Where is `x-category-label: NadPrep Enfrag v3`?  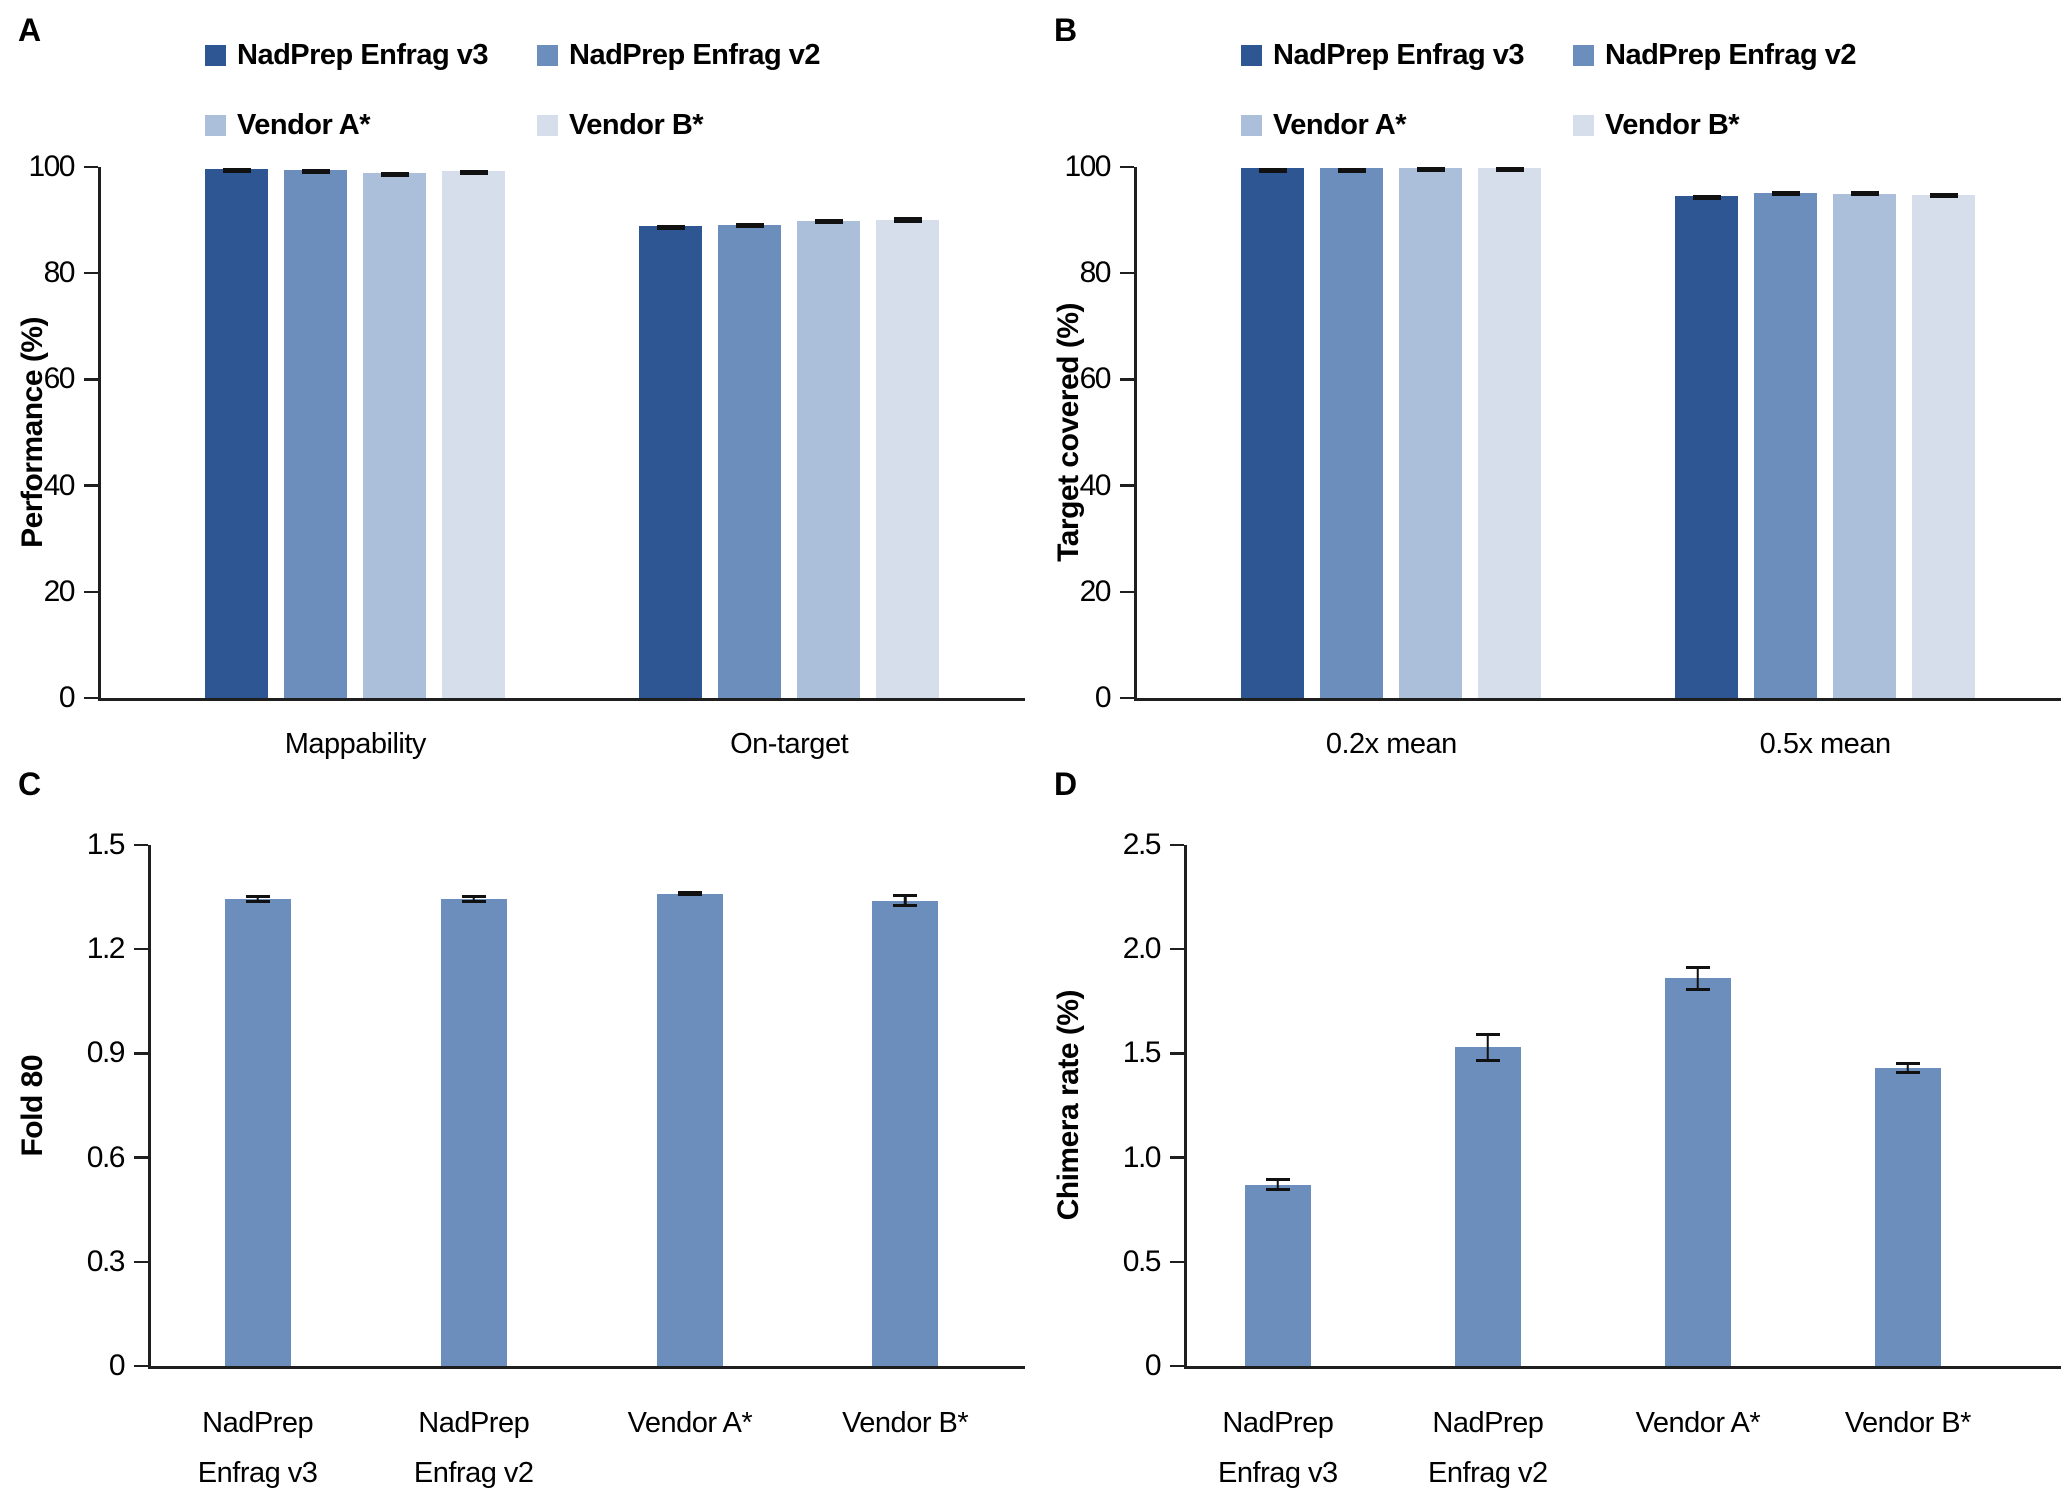
x-category-label: NadPrep Enfrag v3 is located at coordinates (1278, 1448).